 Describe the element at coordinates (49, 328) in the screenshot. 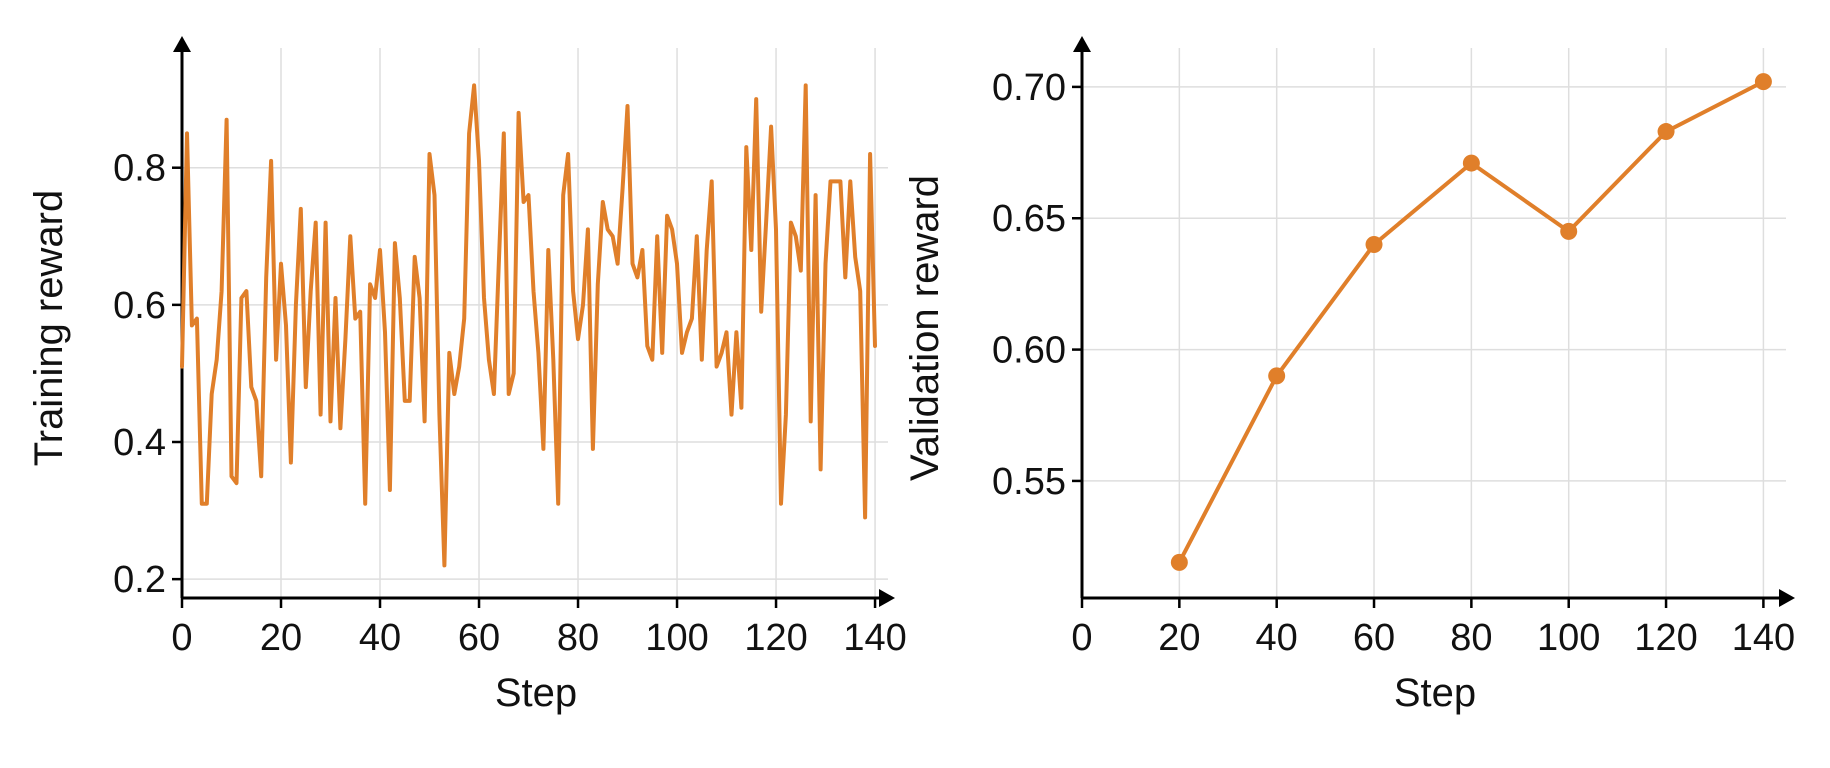

I see `y-axis-title: Training reward` at that location.